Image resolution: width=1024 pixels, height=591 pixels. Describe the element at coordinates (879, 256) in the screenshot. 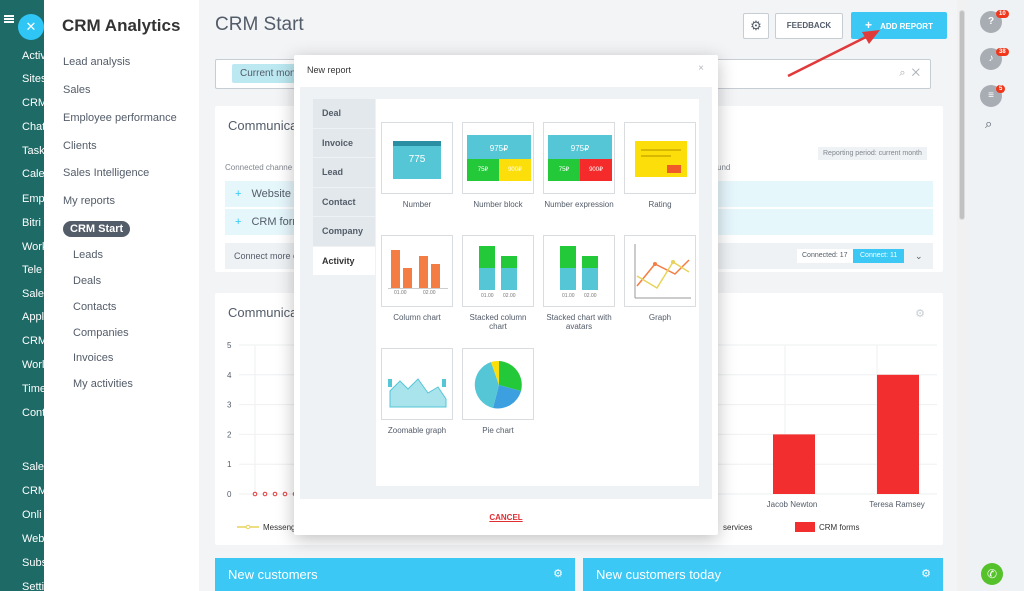

I see `connect-button: Connect: 11` at that location.